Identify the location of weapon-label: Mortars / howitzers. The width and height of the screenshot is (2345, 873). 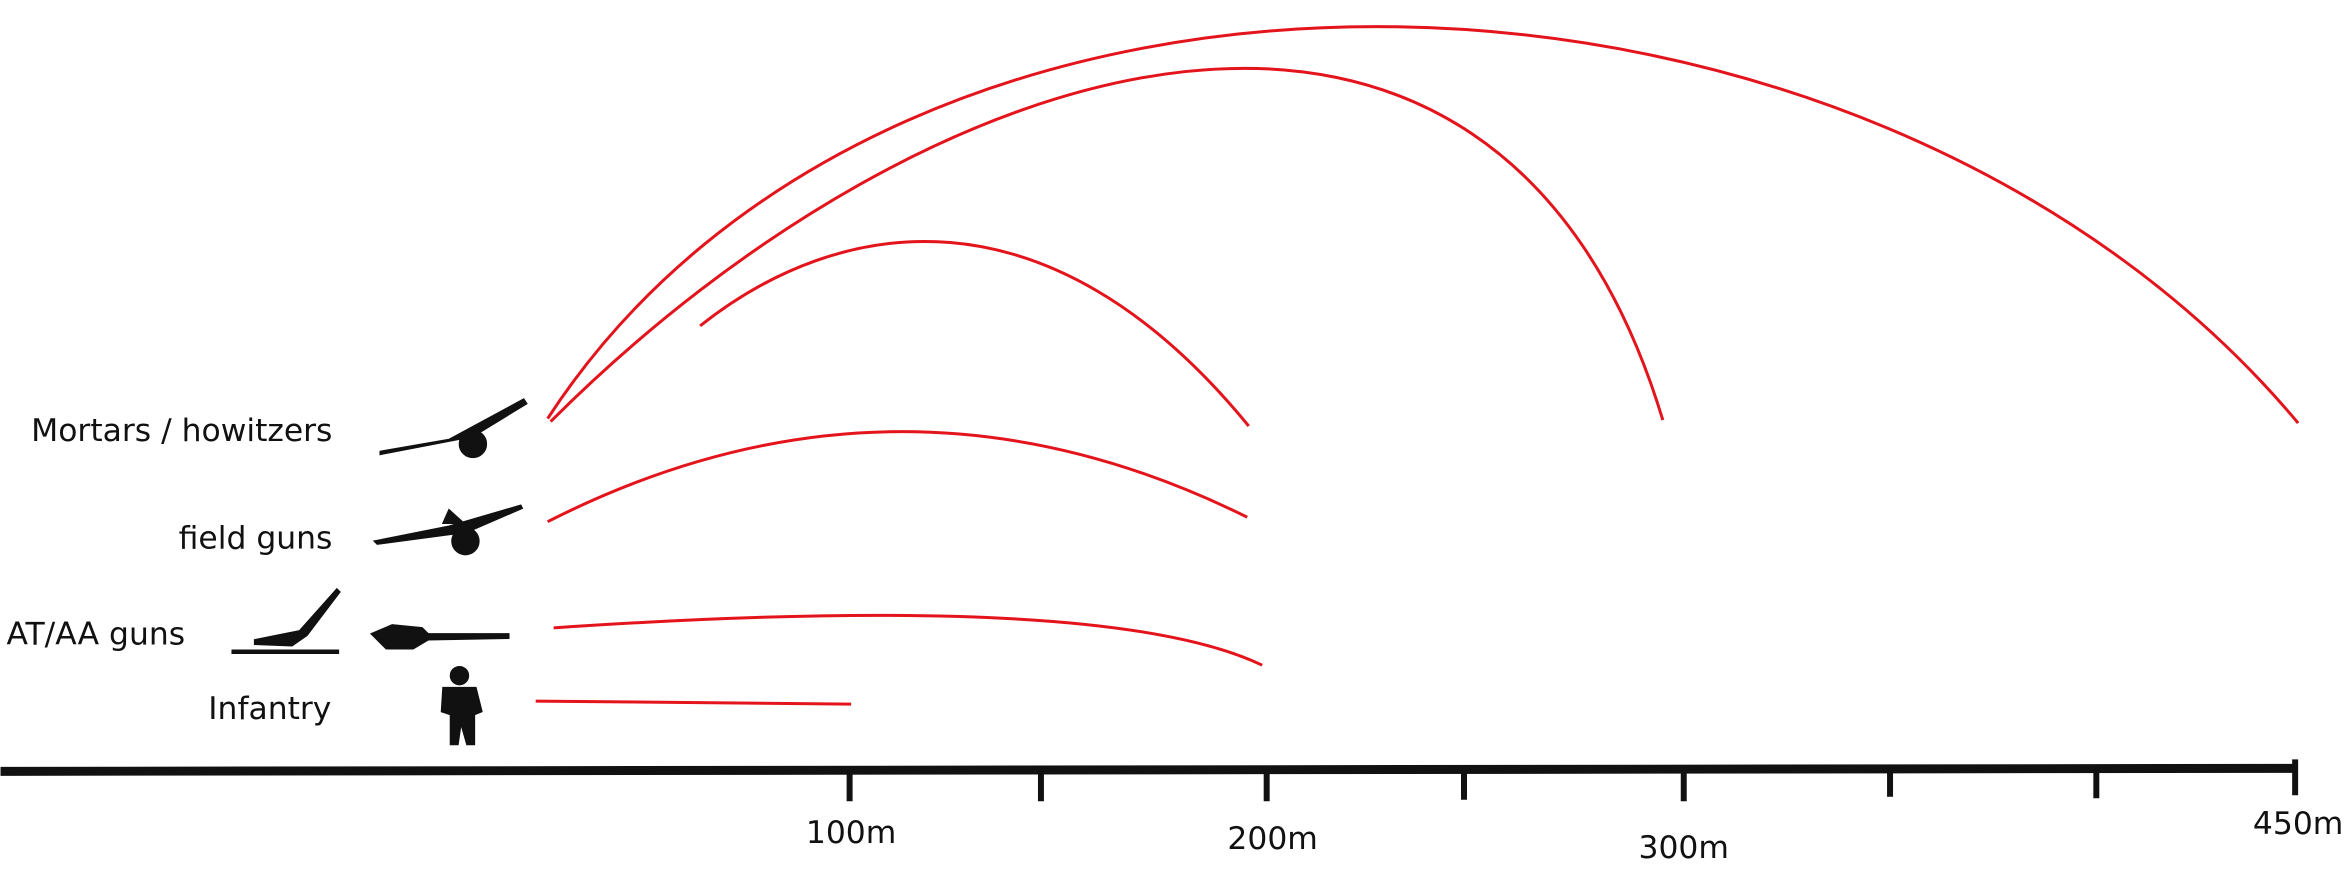
(181, 431).